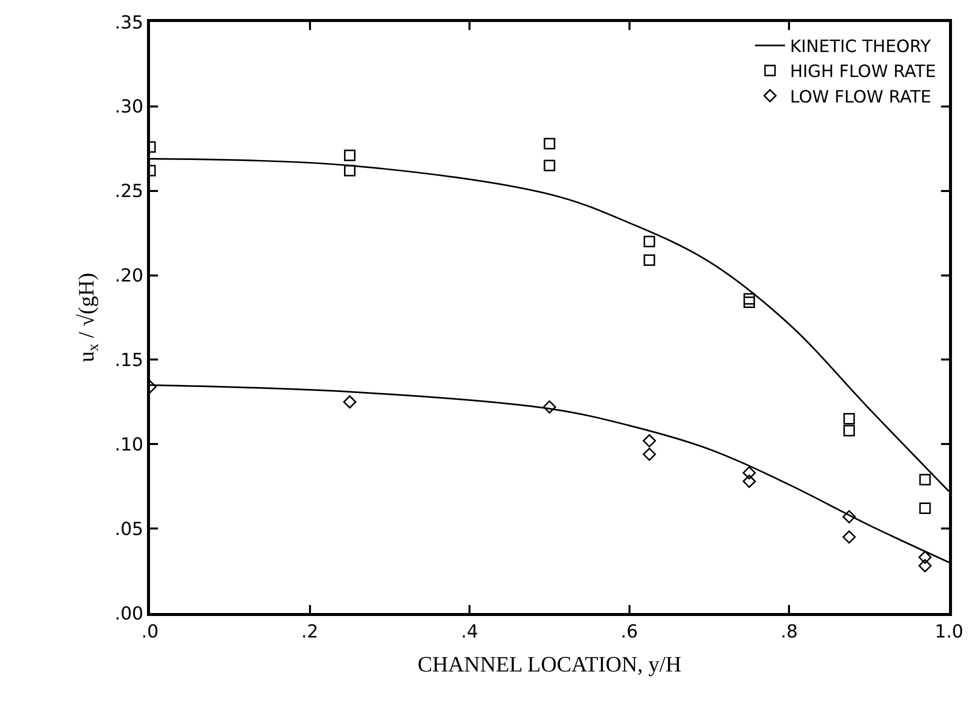 The width and height of the screenshot is (975, 703). Describe the element at coordinates (861, 97) in the screenshot. I see `legend-label: LOW FLOW RATE` at that location.